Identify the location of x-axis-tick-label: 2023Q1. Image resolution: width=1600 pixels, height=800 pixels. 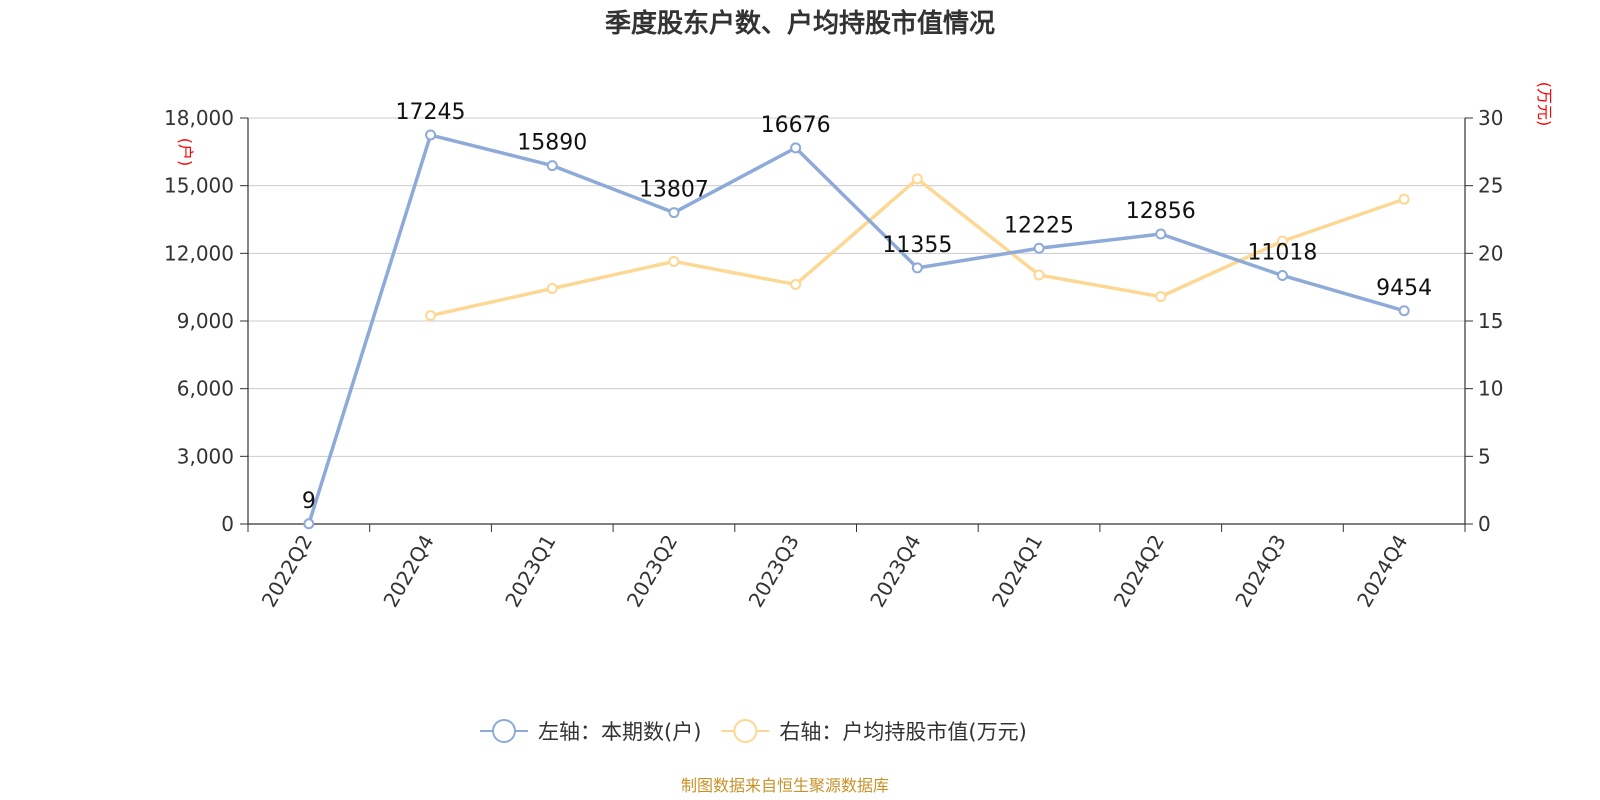
(530, 571).